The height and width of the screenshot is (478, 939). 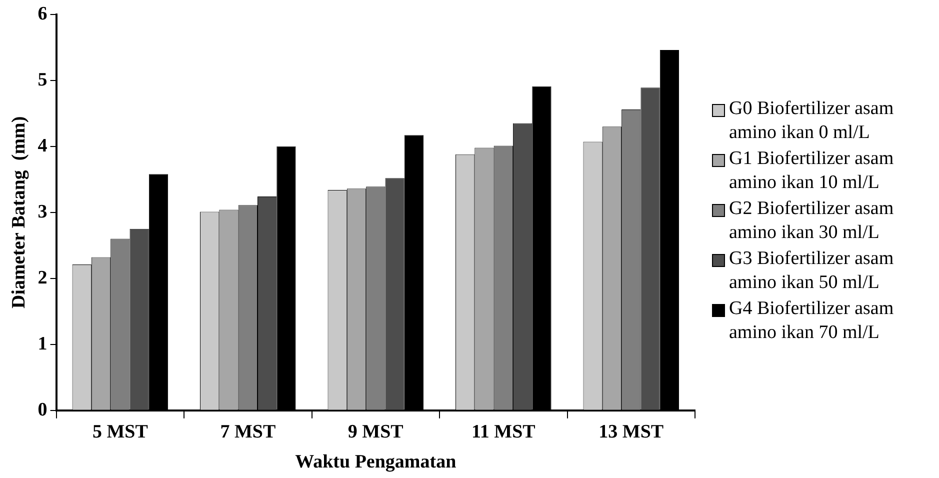 I want to click on x-tick-label: 7 MST, so click(x=248, y=432).